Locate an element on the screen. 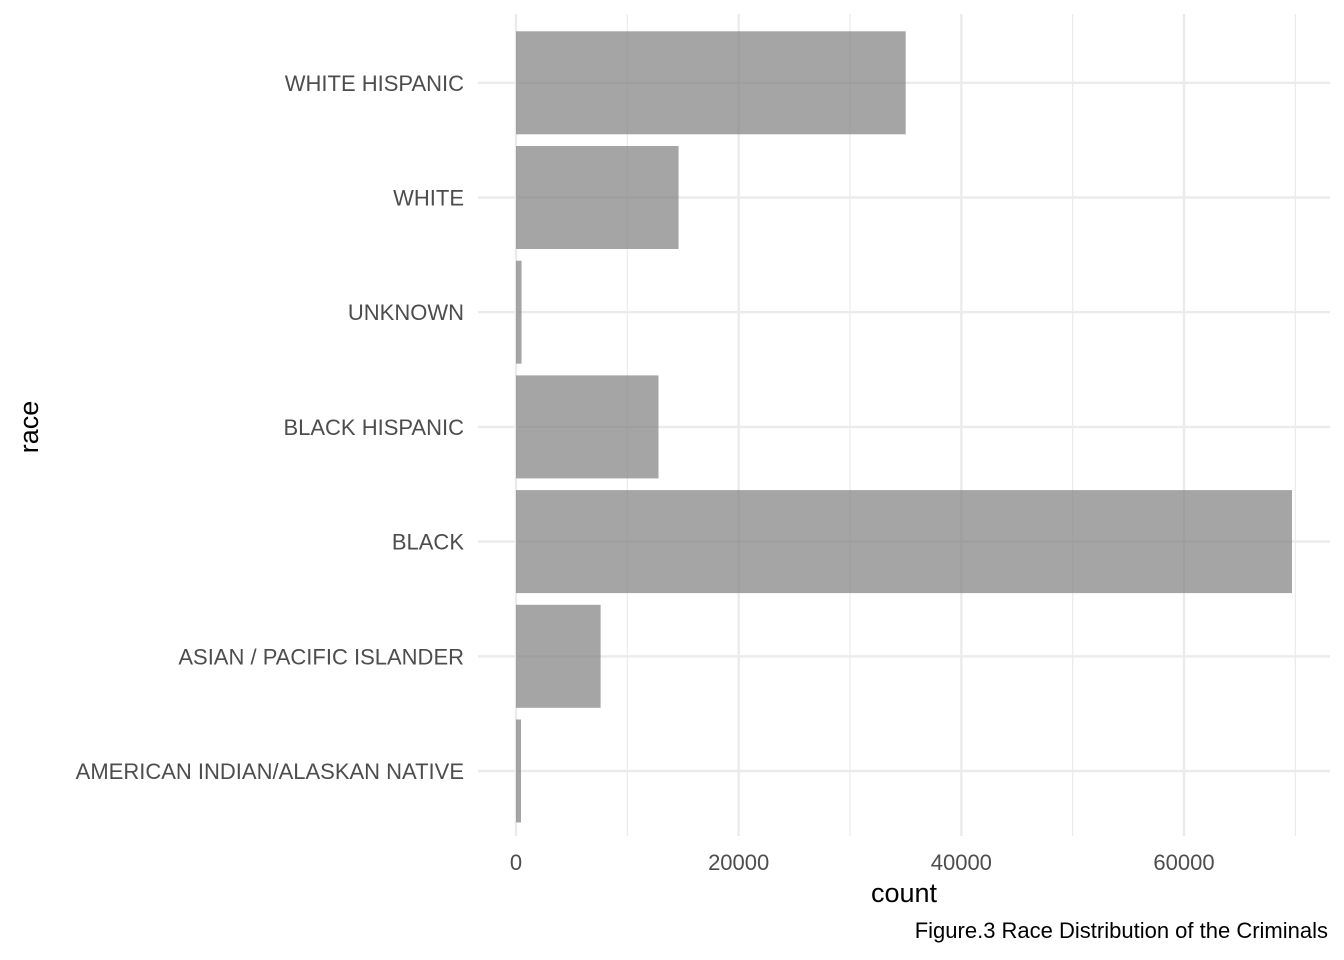 The width and height of the screenshot is (1344, 960). y-tick-label: WHITE is located at coordinates (428, 198).